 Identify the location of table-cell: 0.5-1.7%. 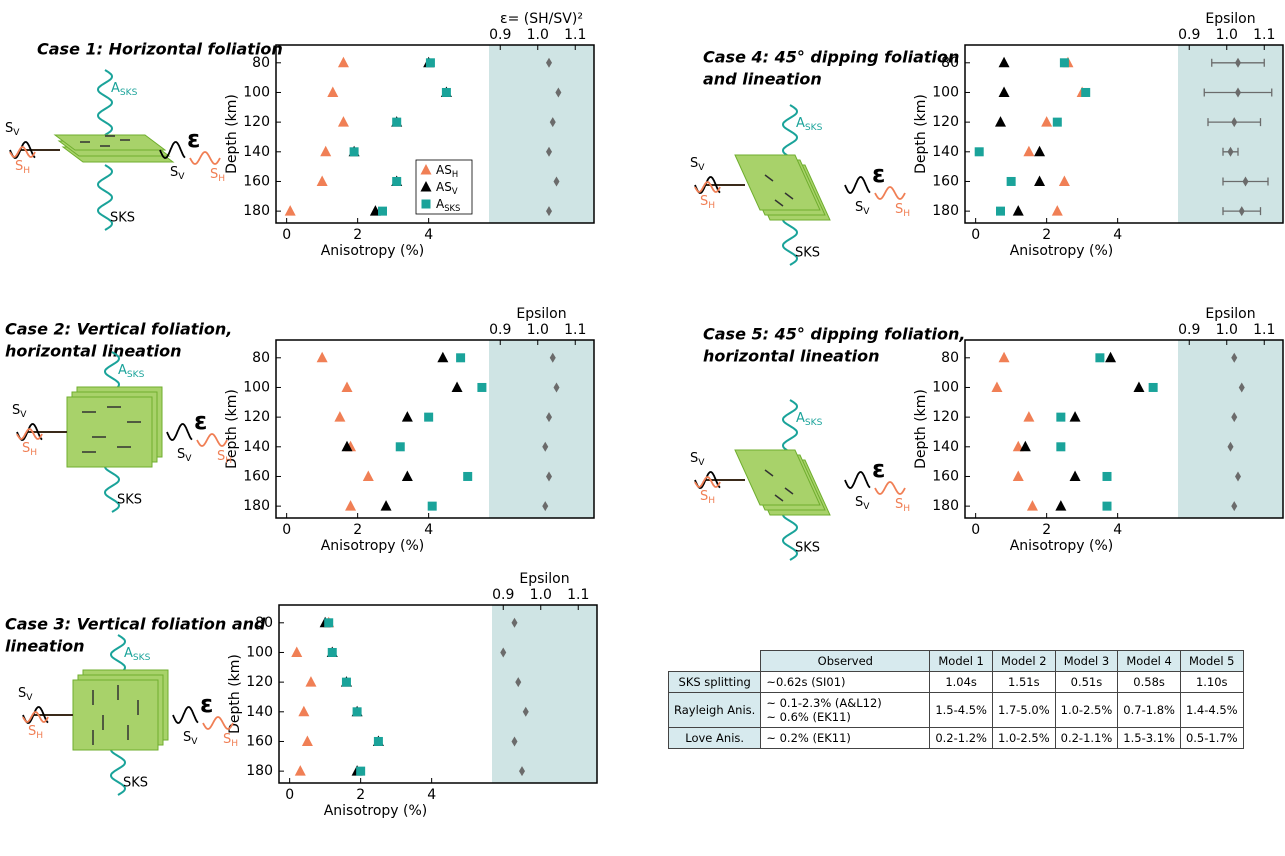
(1211, 738).